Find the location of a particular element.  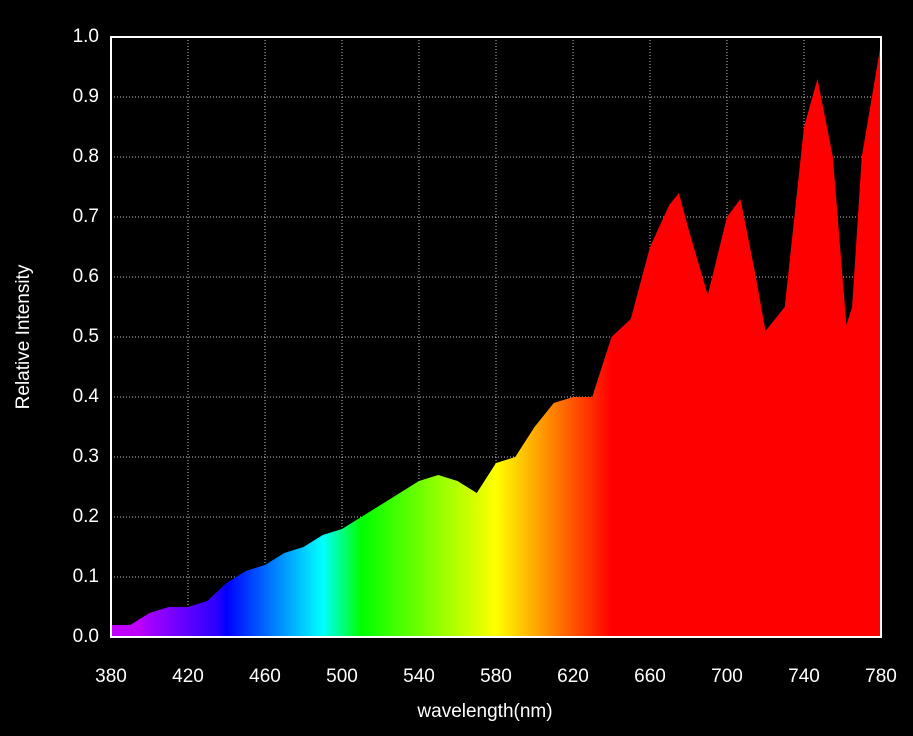

y-tick-label: 0.5 is located at coordinates (86, 336).